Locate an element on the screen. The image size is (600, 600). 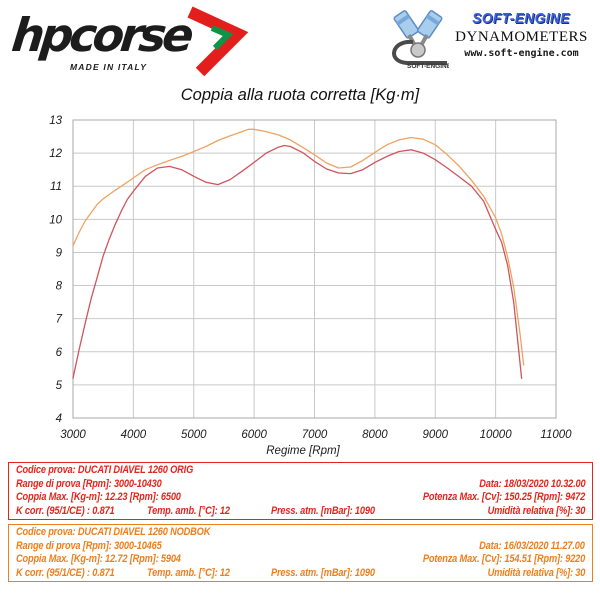
temp-amb-orig: Temp. amb. [°C]: 12 is located at coordinates (188, 510).